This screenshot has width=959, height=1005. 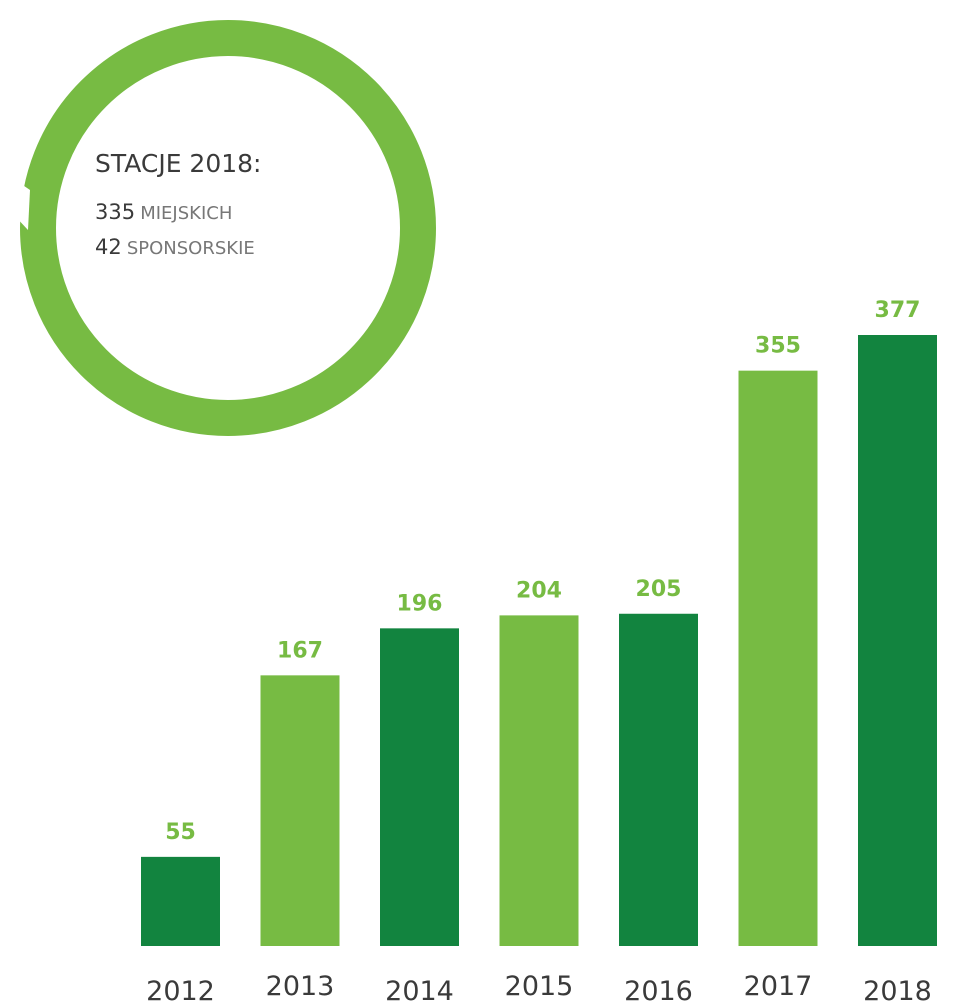 I want to click on x-tick-label: 2012, so click(x=180, y=990).